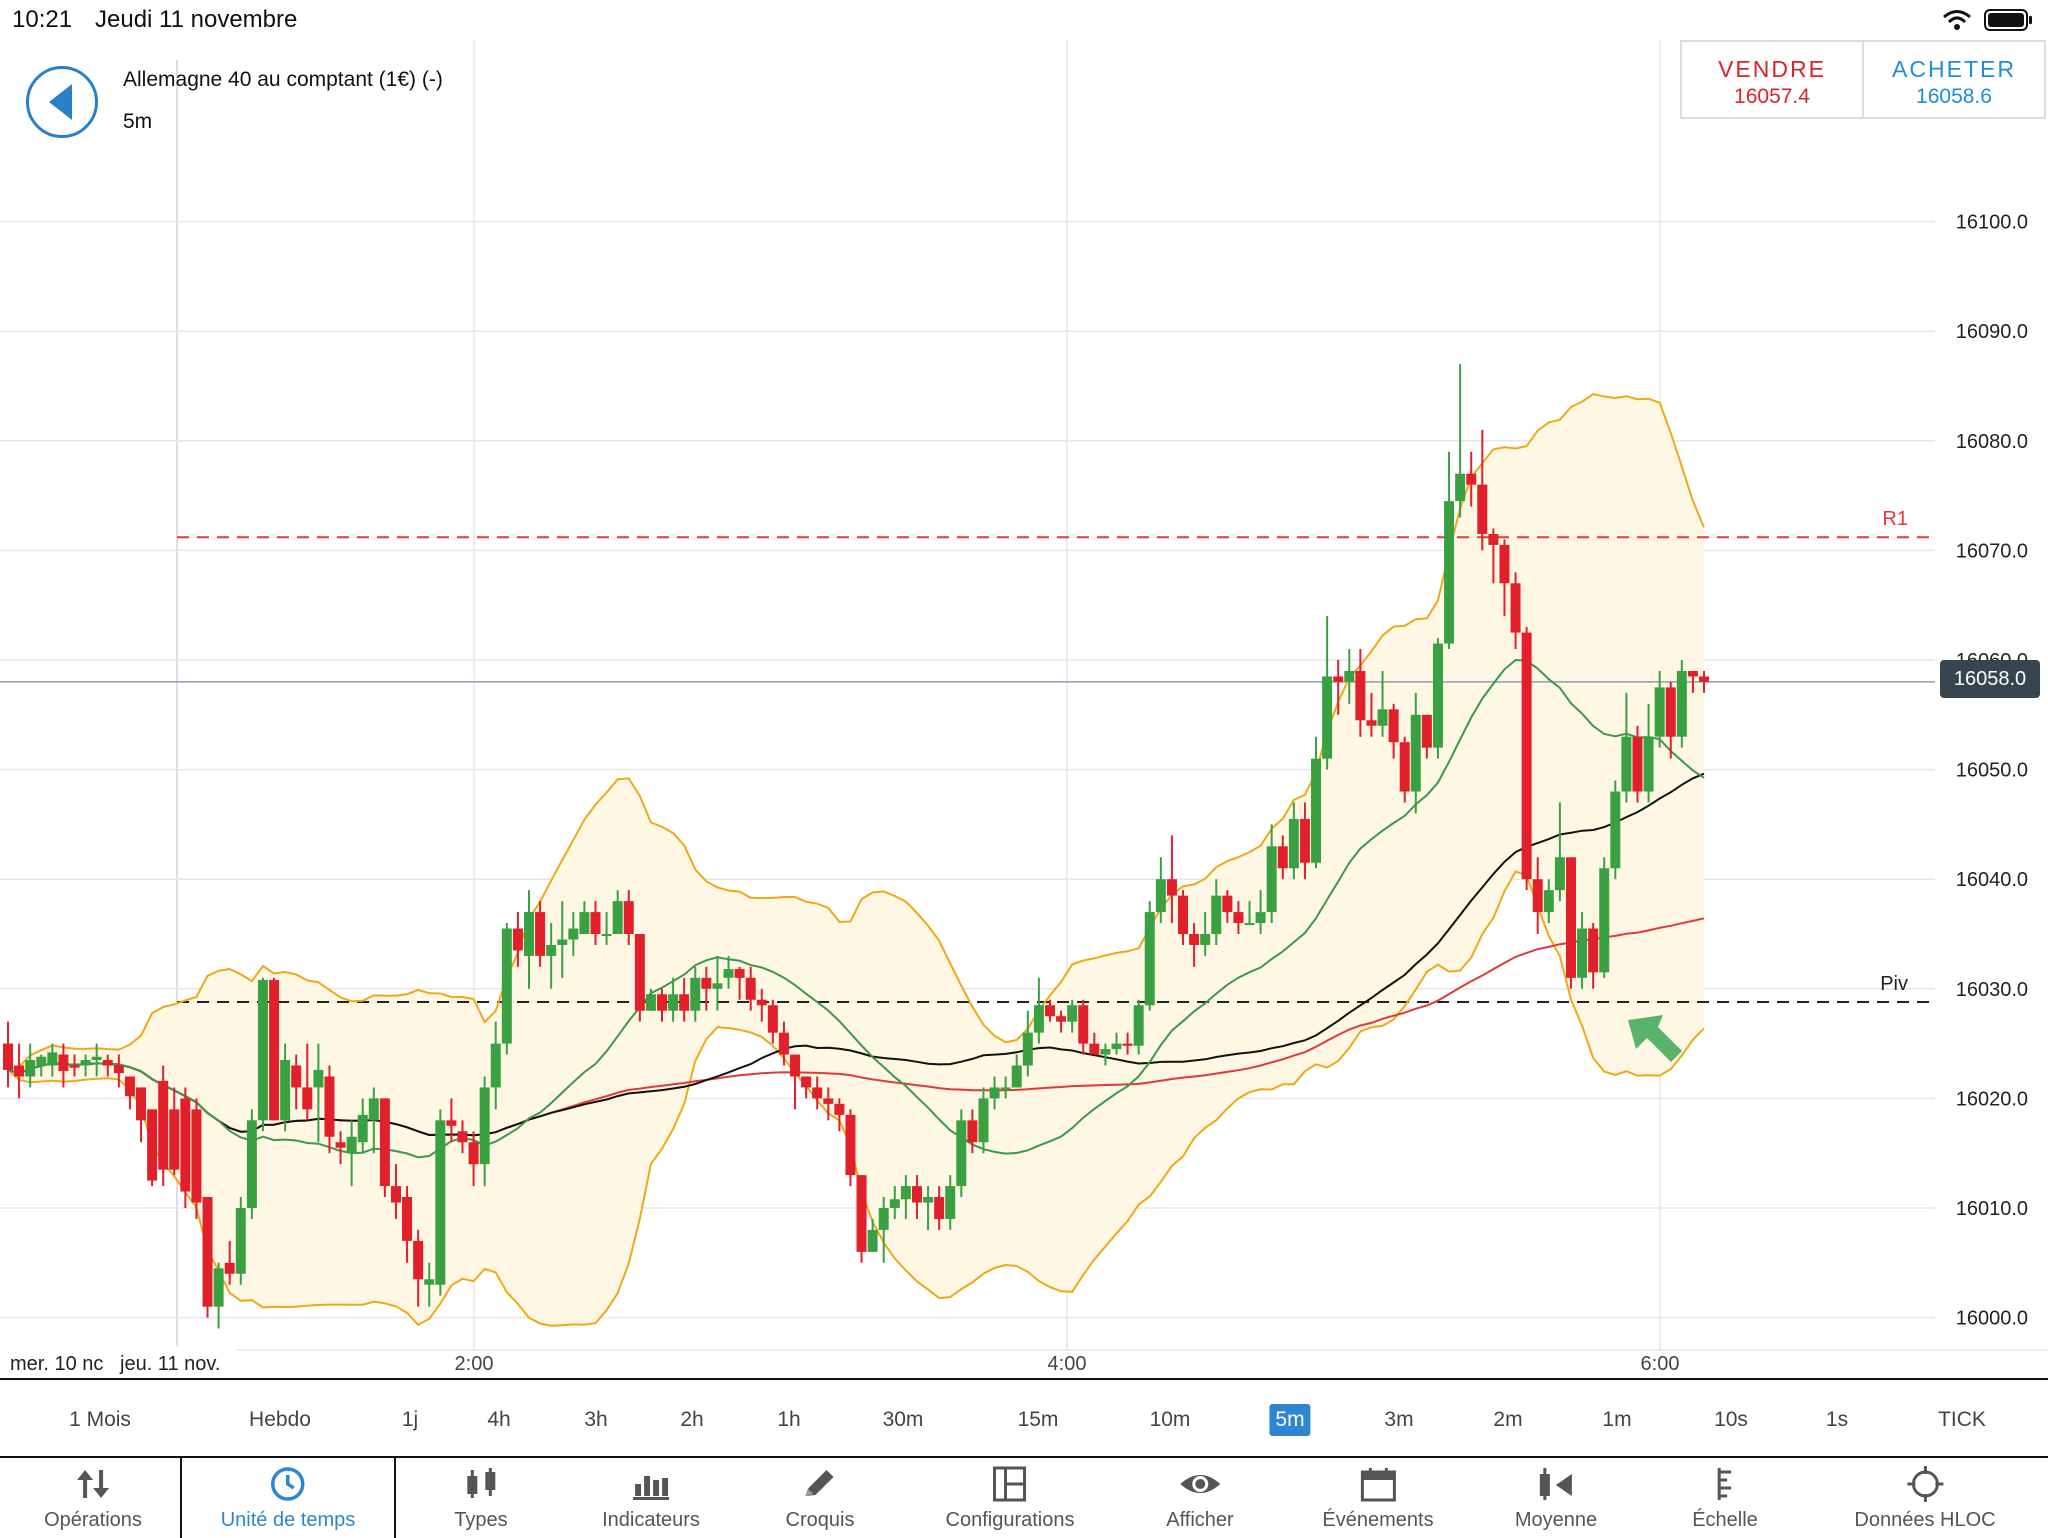 This screenshot has height=1538, width=2048. I want to click on toolbar-label: Croquis, so click(820, 1520).